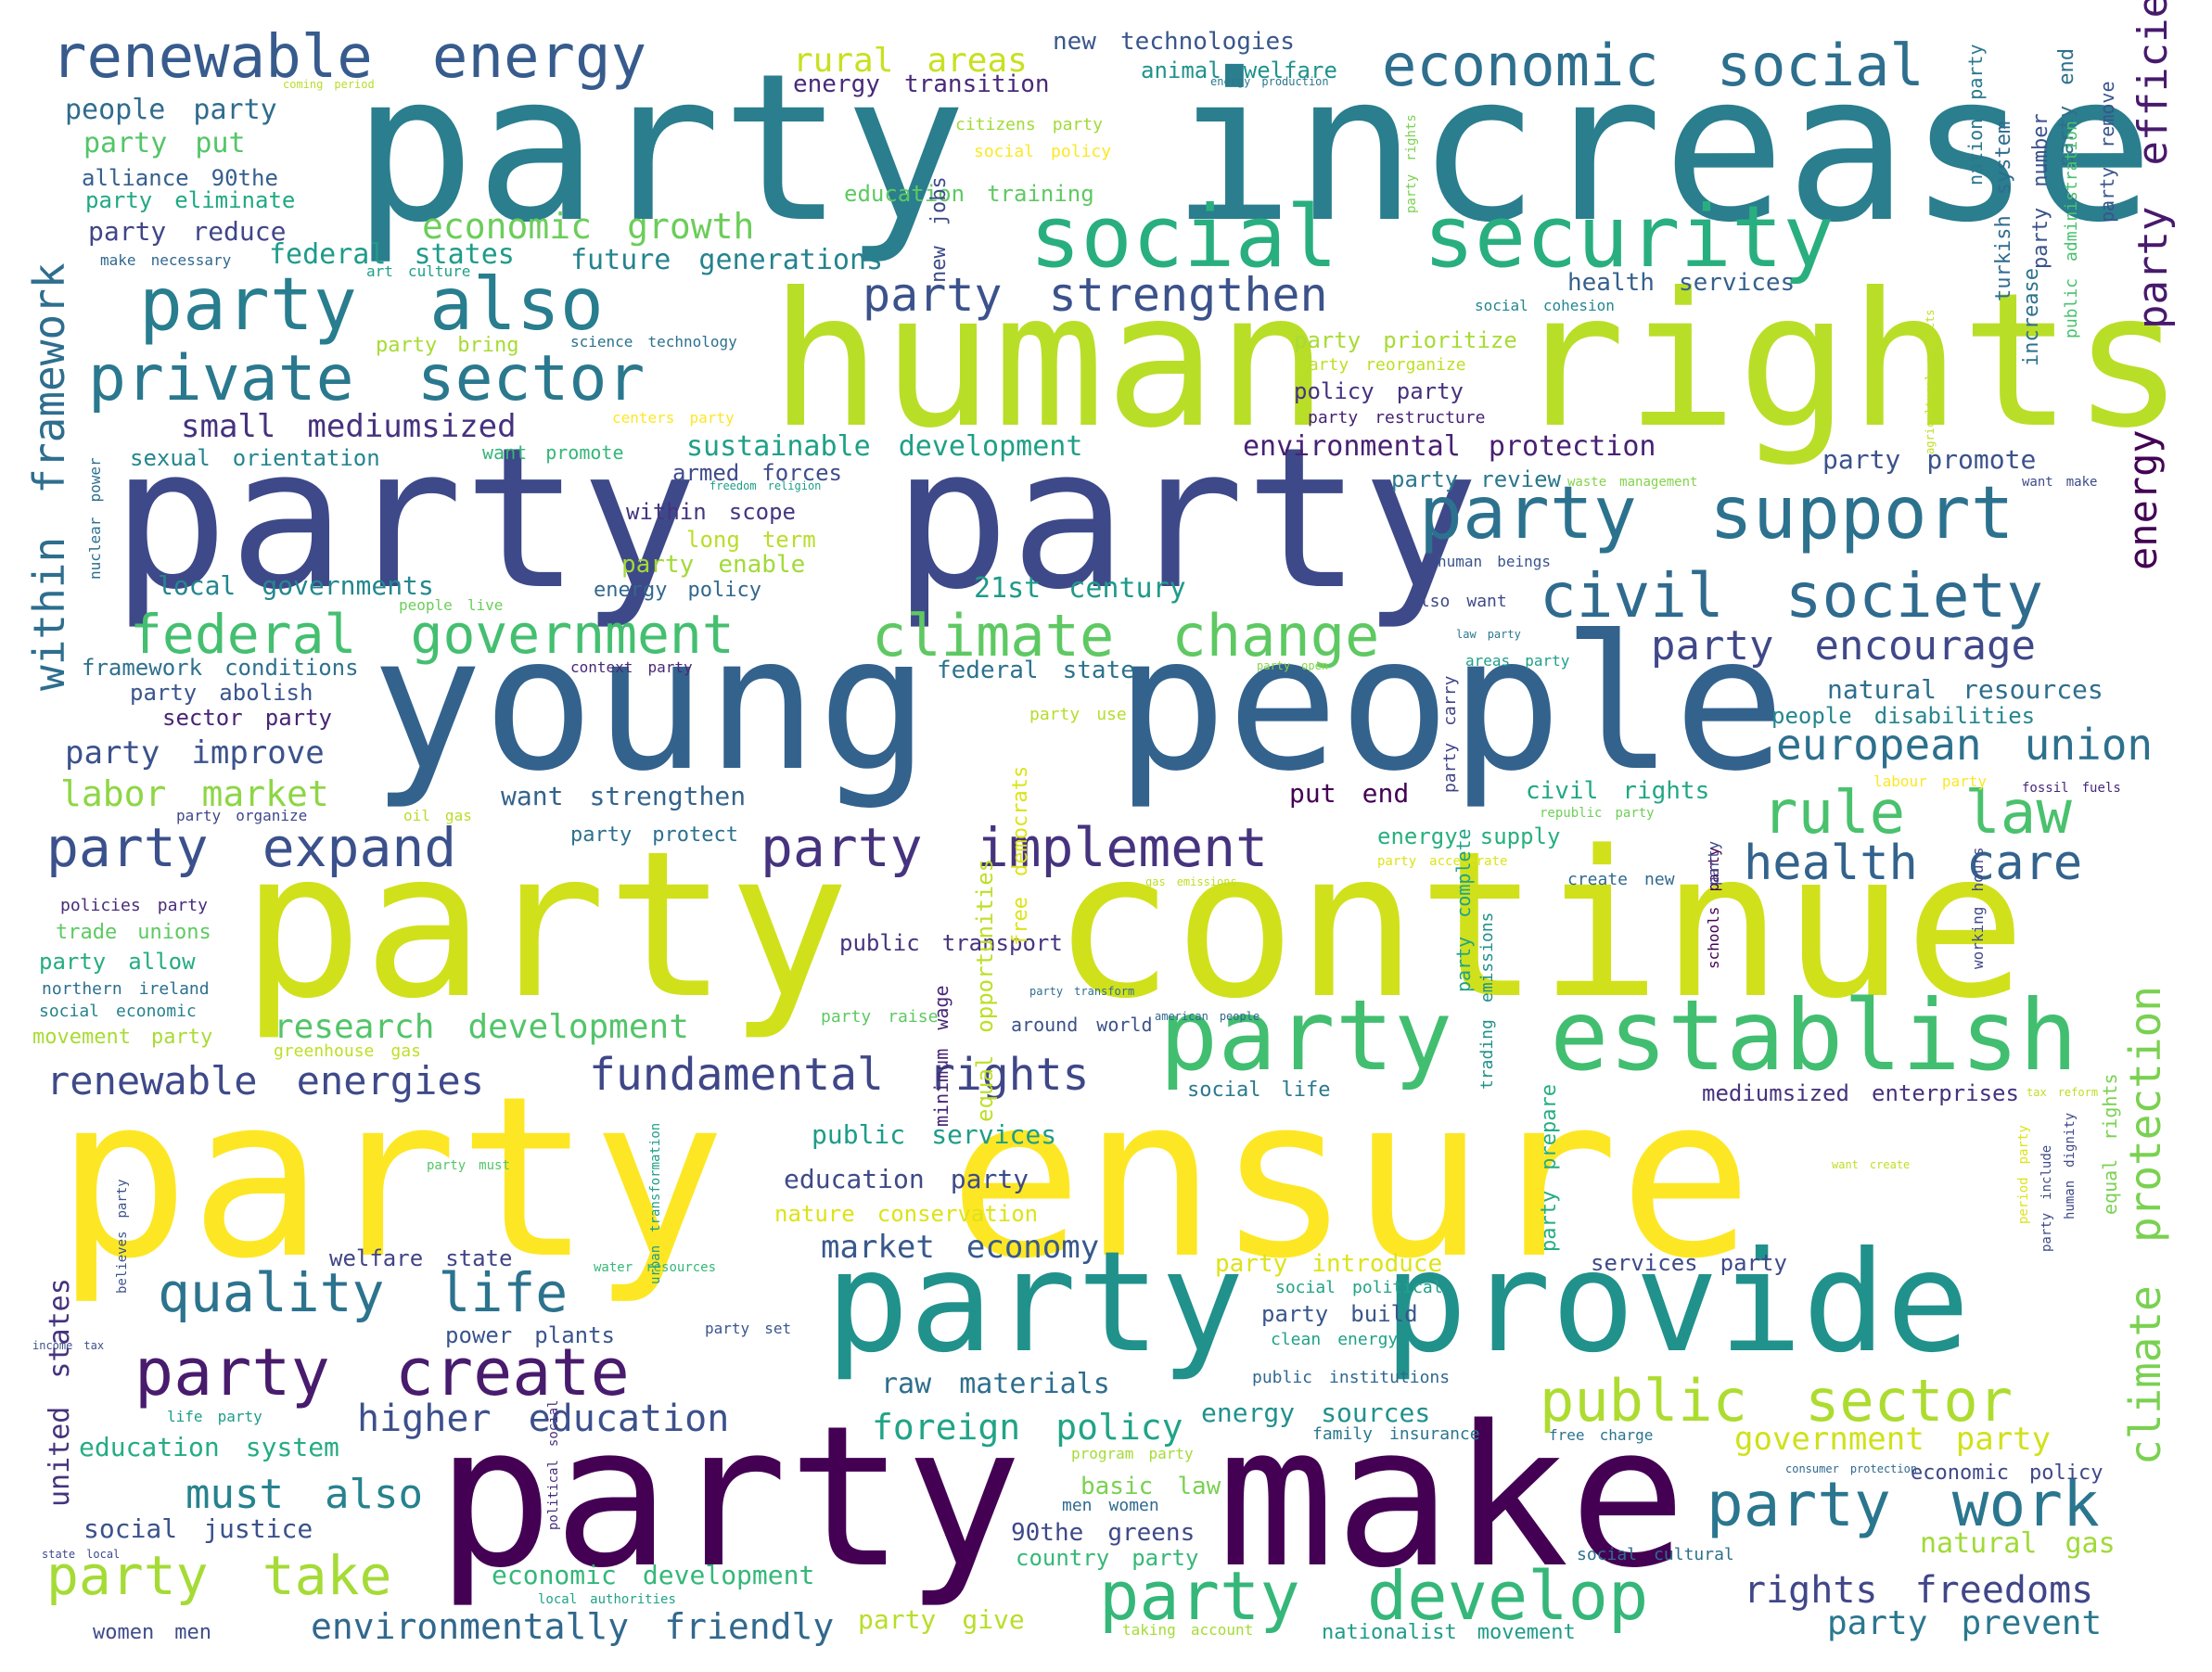  I want to click on word: minimum wage, so click(942, 1056).